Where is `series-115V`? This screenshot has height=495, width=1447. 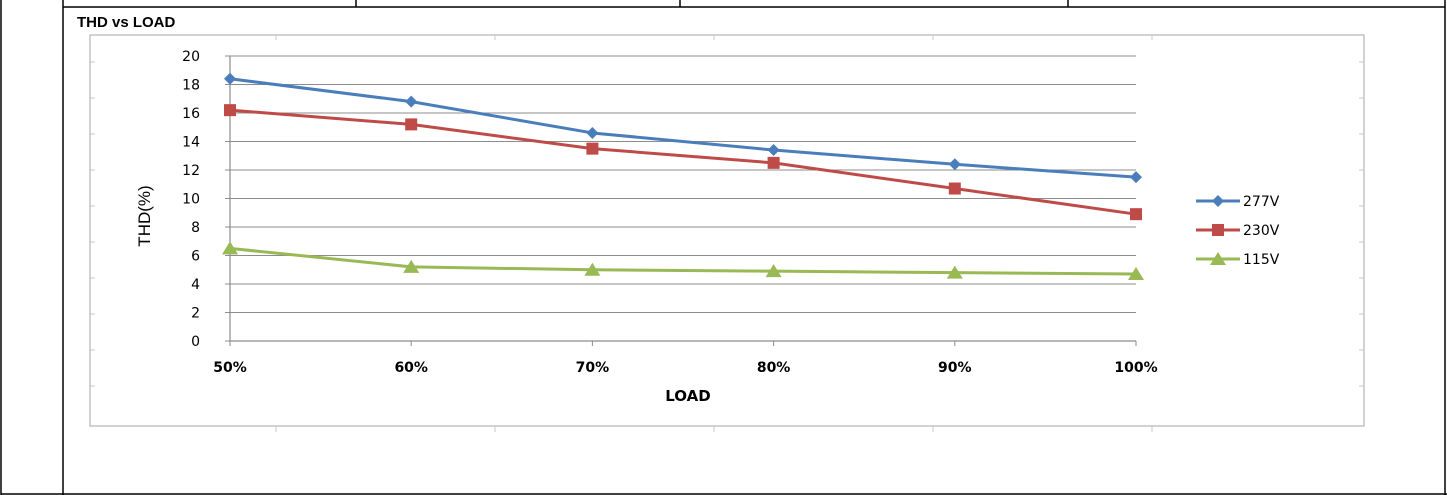
series-115V is located at coordinates (683, 261).